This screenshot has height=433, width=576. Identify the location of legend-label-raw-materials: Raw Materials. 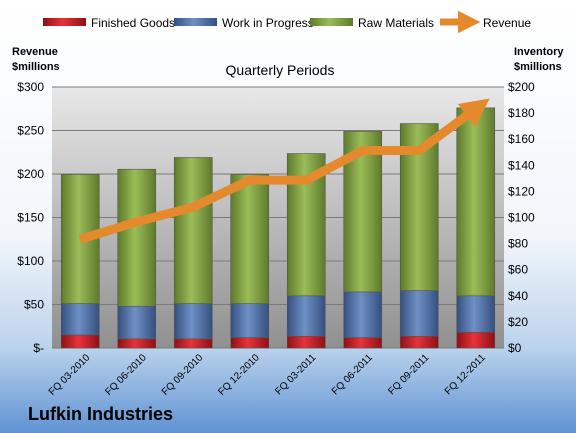
(396, 23).